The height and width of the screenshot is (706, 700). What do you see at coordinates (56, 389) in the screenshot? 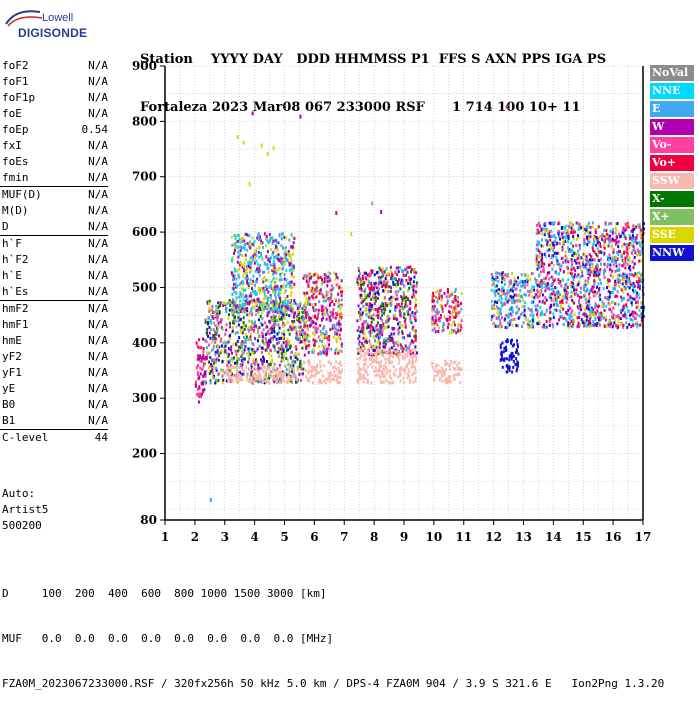
I see `param-row: yE N/A` at bounding box center [56, 389].